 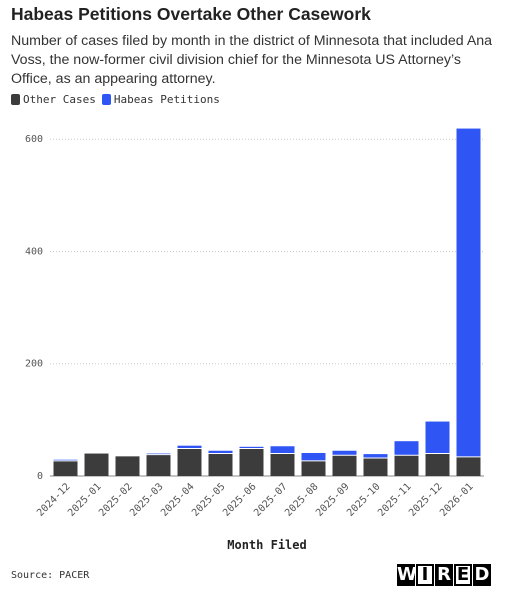 What do you see at coordinates (266, 545) in the screenshot?
I see `x-axis-title: Month Filed` at bounding box center [266, 545].